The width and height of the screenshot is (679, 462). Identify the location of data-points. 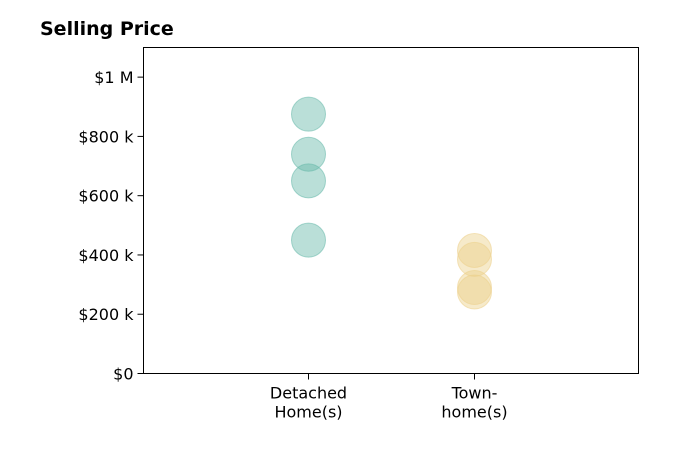
(391, 203).